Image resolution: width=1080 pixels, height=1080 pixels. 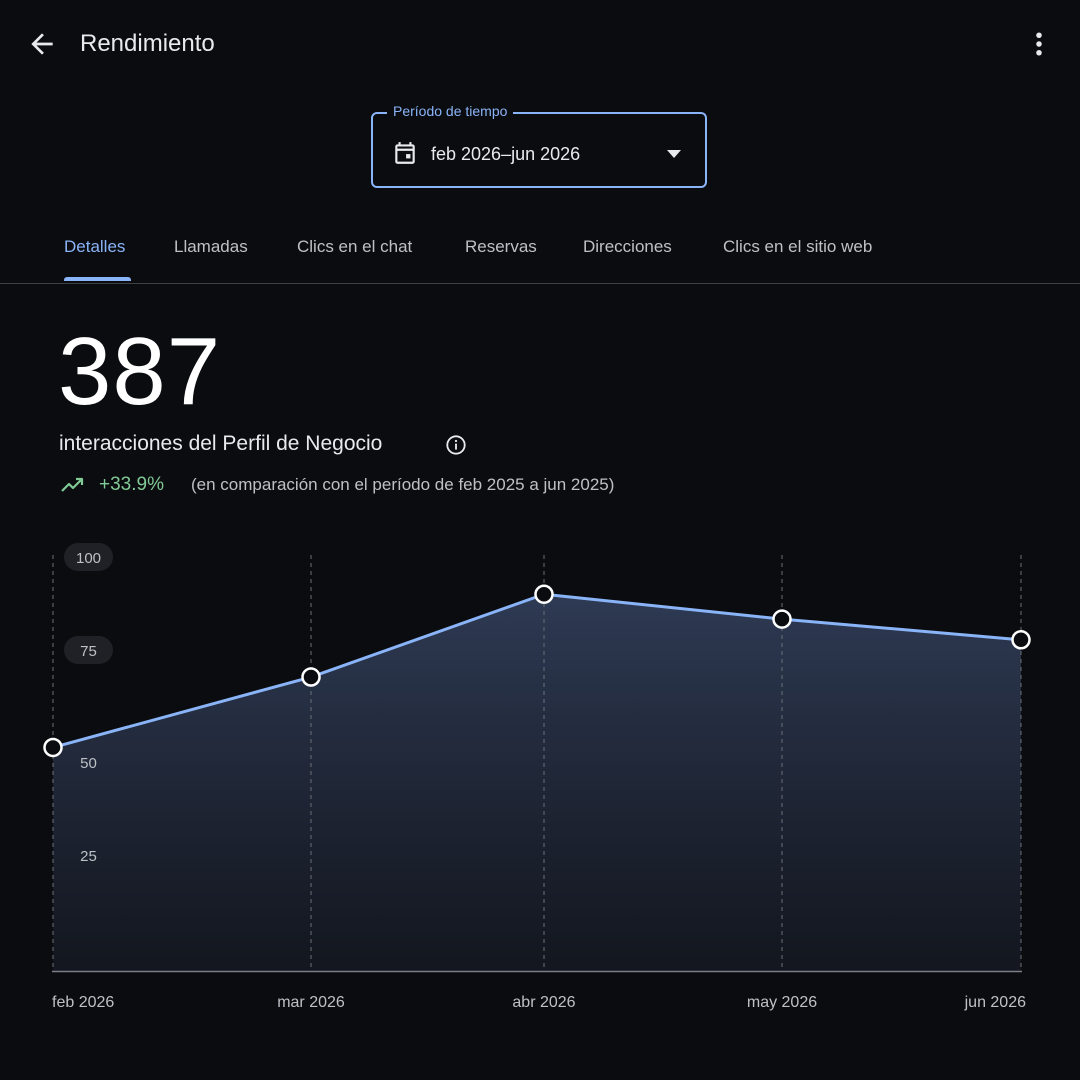 What do you see at coordinates (131, 484) in the screenshot?
I see `change-percentage: +33.9%` at bounding box center [131, 484].